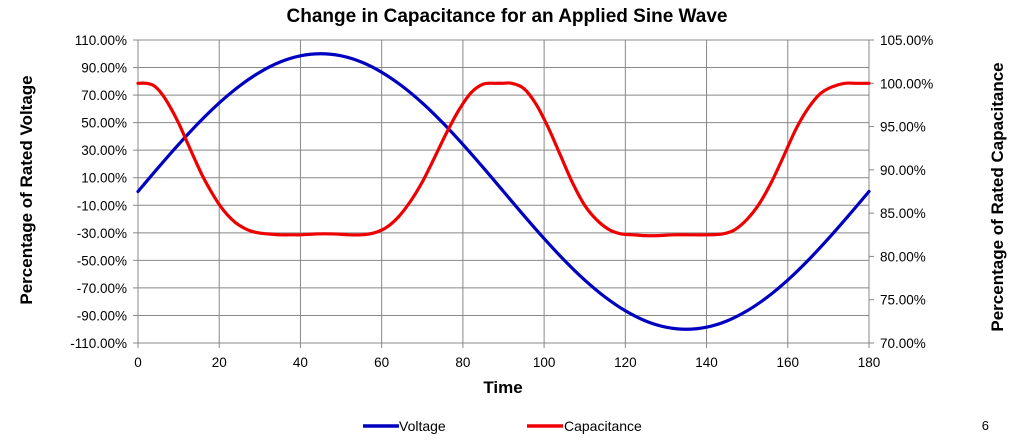 The height and width of the screenshot is (441, 1035). Describe the element at coordinates (104, 95) in the screenshot. I see `y-tick-label: 70.00%` at that location.